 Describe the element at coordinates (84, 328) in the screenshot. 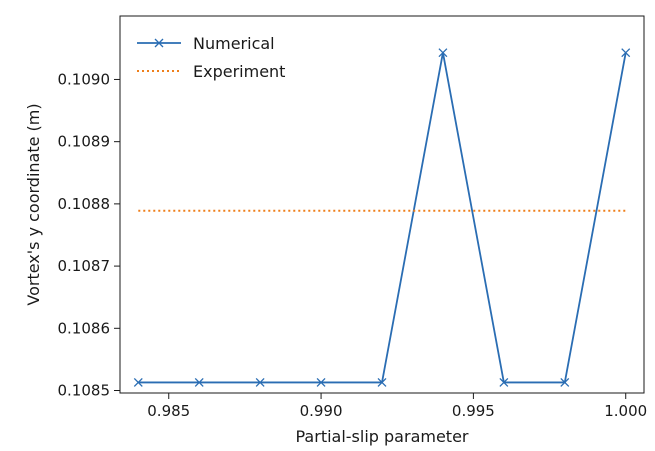

I see `y-tick-label: 0.1086` at that location.